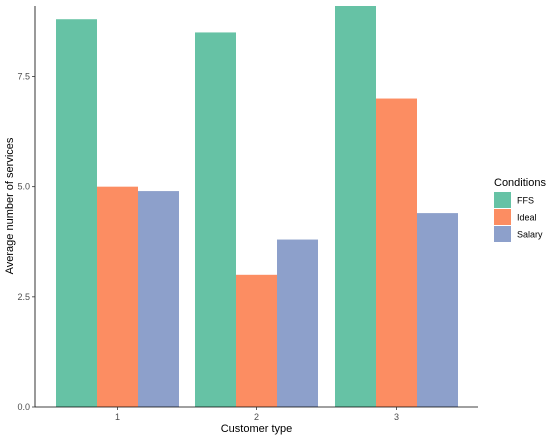 The height and width of the screenshot is (440, 550). What do you see at coordinates (117, 417) in the screenshot?
I see `x-tick-label: 1` at bounding box center [117, 417].